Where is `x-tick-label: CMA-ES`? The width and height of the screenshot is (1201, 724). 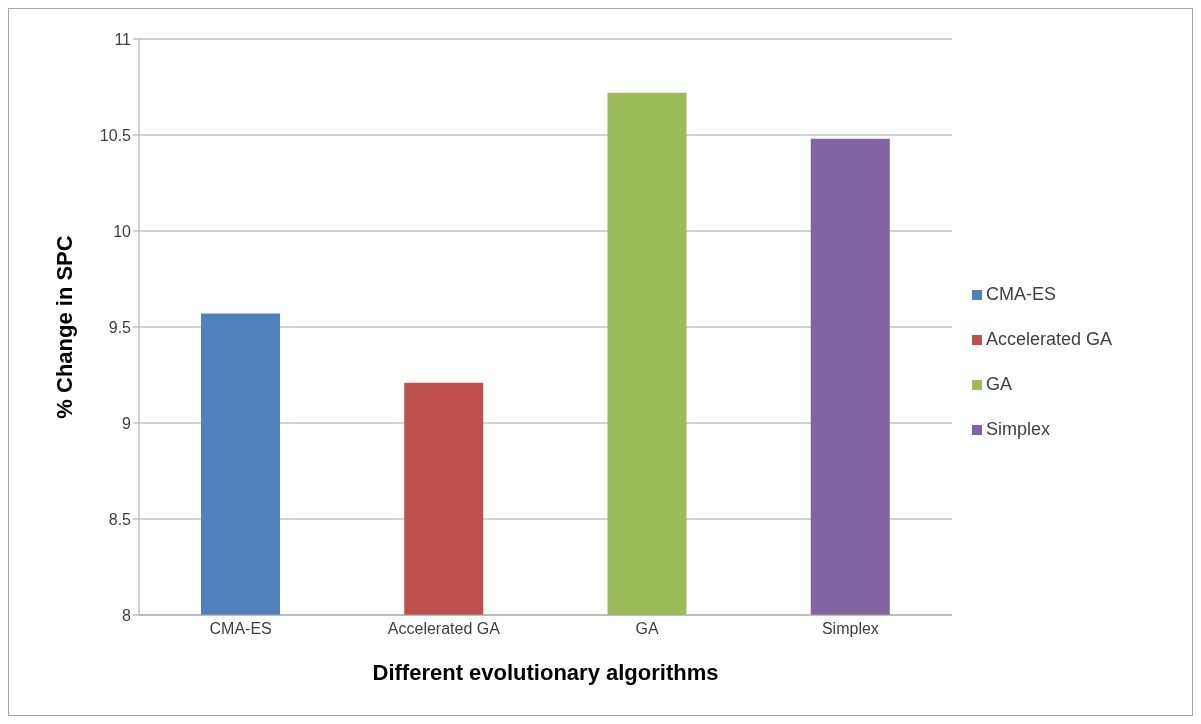
x-tick-label: CMA-ES is located at coordinates (240, 629).